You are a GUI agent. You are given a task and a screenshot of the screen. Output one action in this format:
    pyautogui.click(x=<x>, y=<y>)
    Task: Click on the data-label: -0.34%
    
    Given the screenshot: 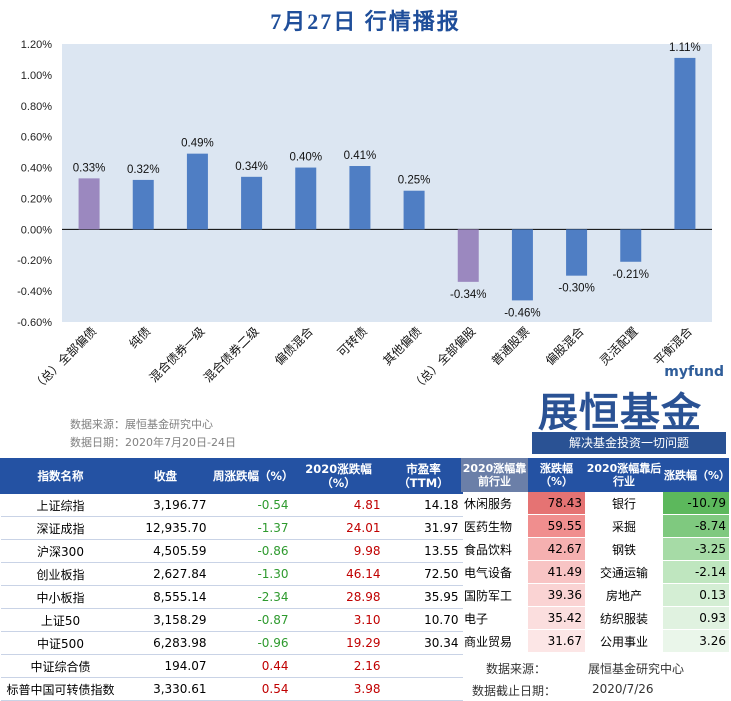 What is the action you would take?
    pyautogui.click(x=468, y=295)
    